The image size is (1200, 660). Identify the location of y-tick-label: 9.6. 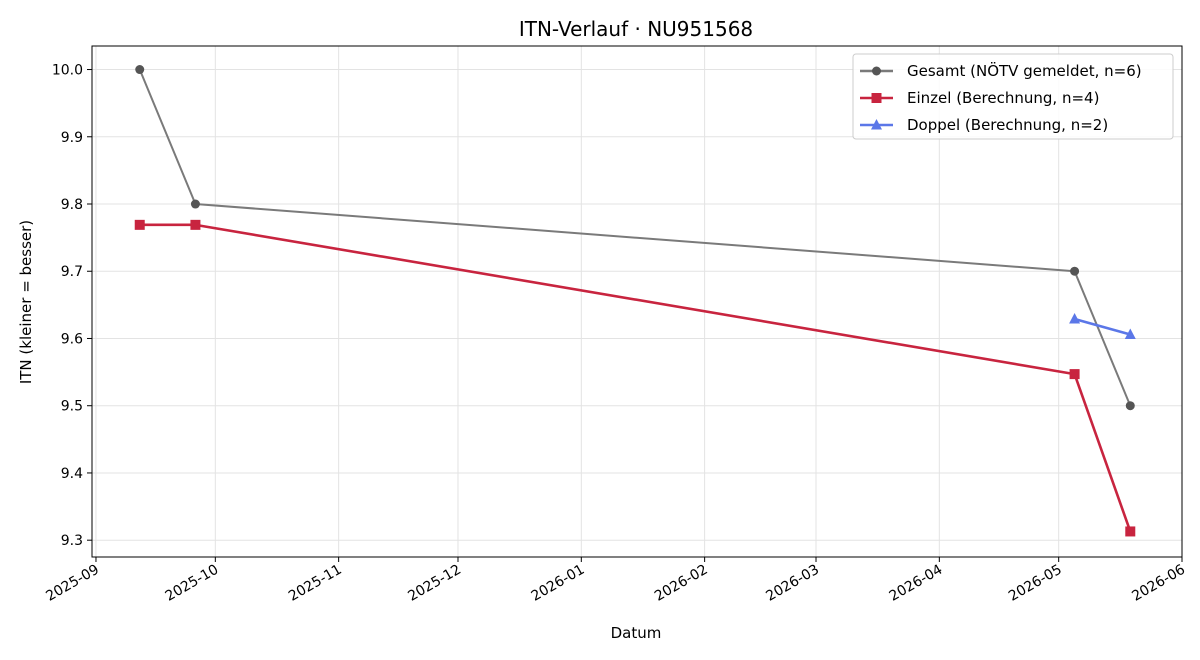
(72, 339).